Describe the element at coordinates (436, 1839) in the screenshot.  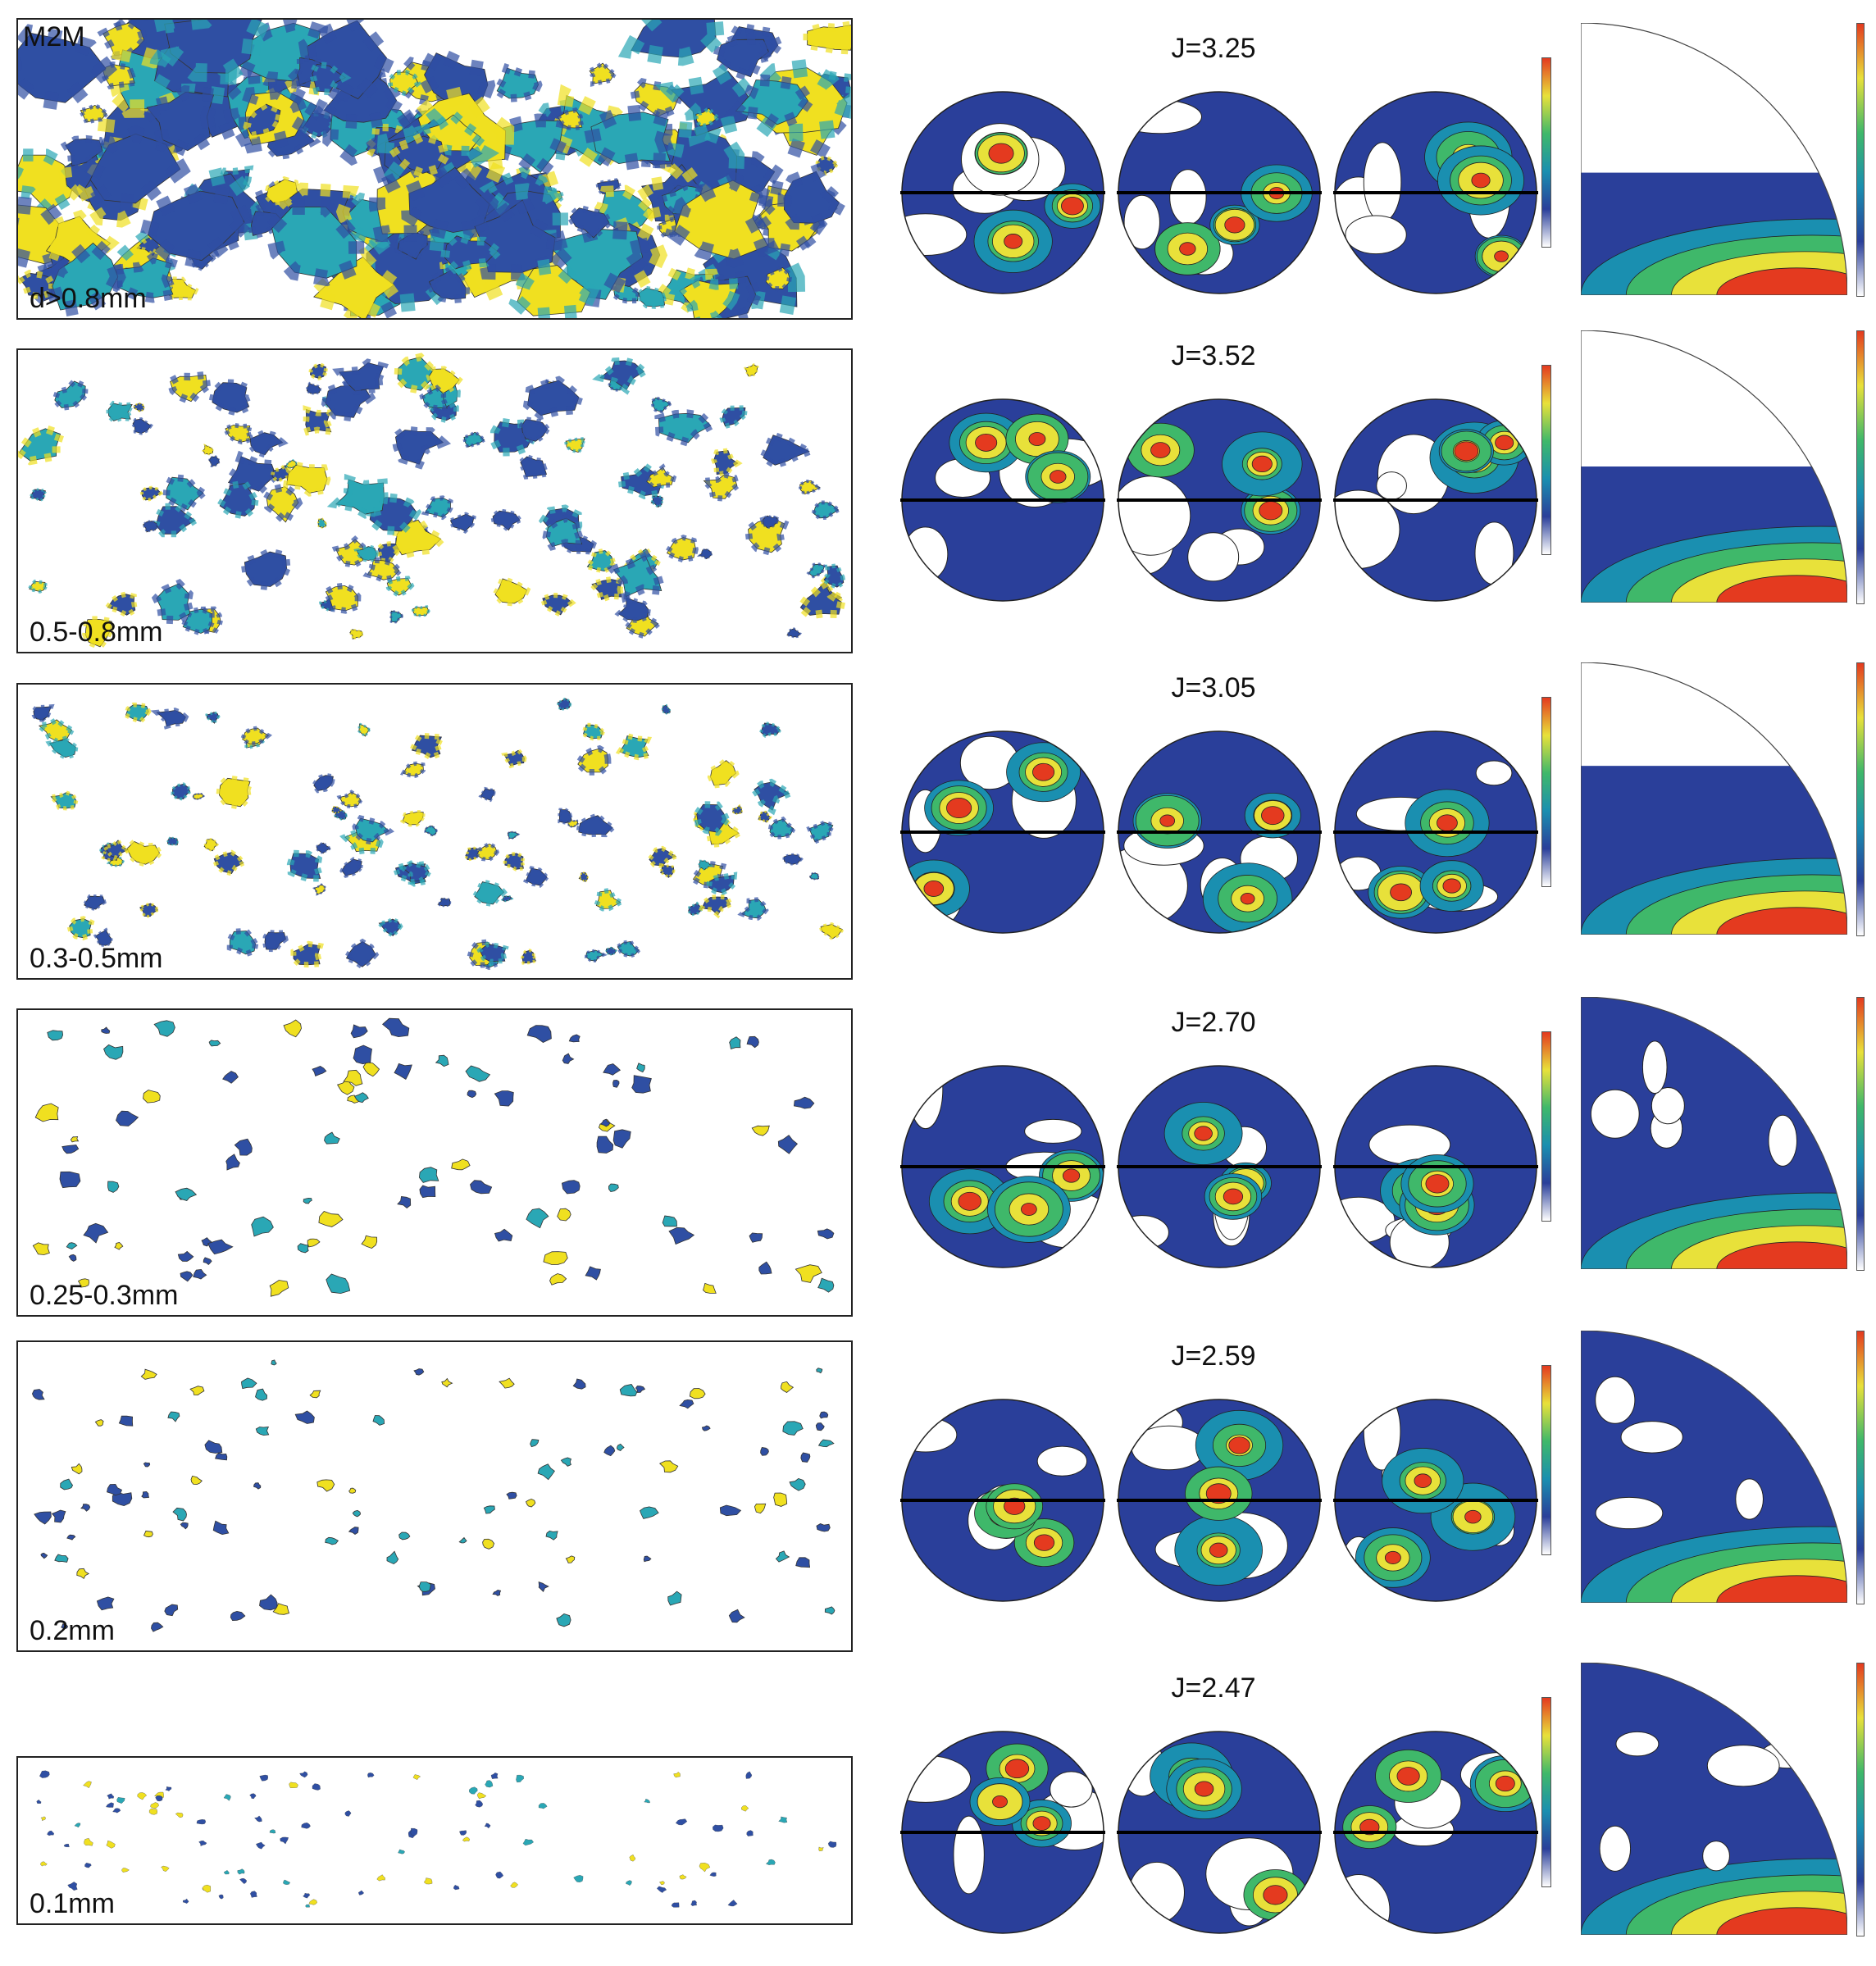
I see `grain-map` at that location.